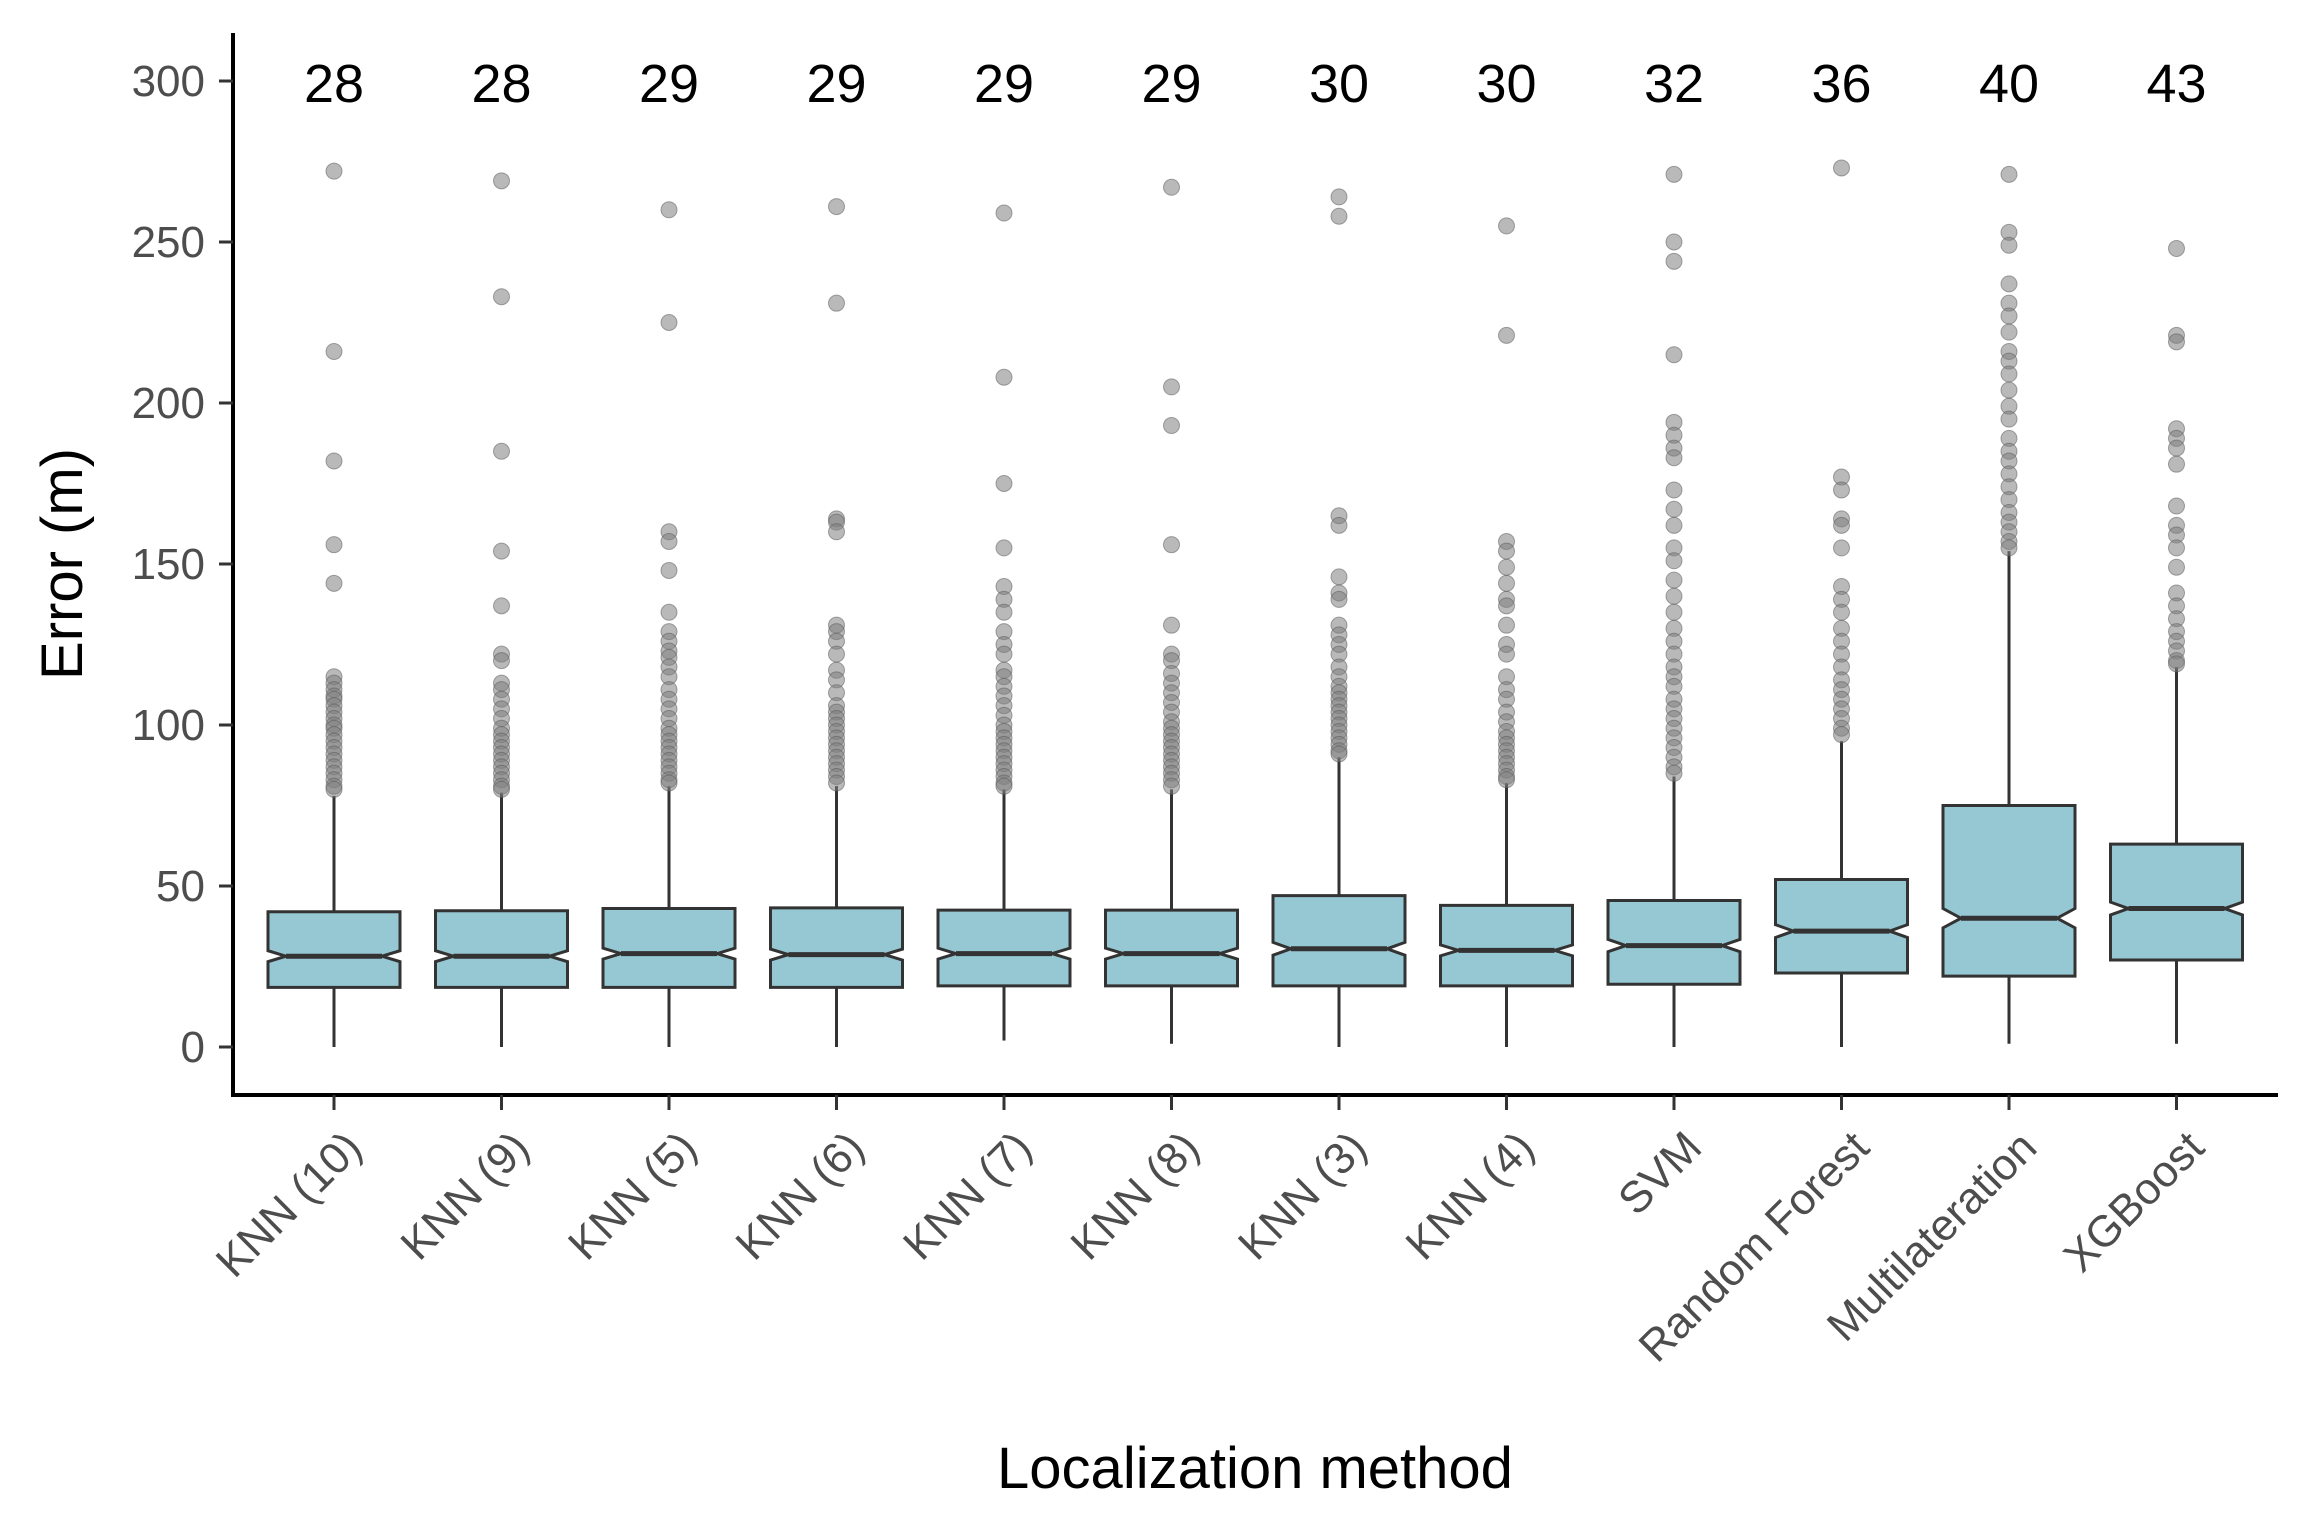  What do you see at coordinates (2176, 84) in the screenshot?
I see `median-value-label: 43` at bounding box center [2176, 84].